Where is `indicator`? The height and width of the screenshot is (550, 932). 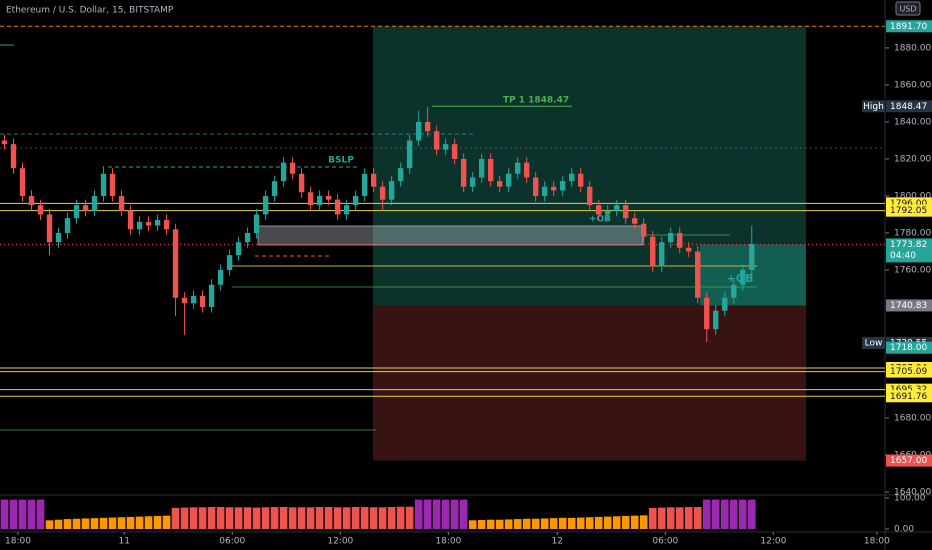
indicator is located at coordinates (378, 514).